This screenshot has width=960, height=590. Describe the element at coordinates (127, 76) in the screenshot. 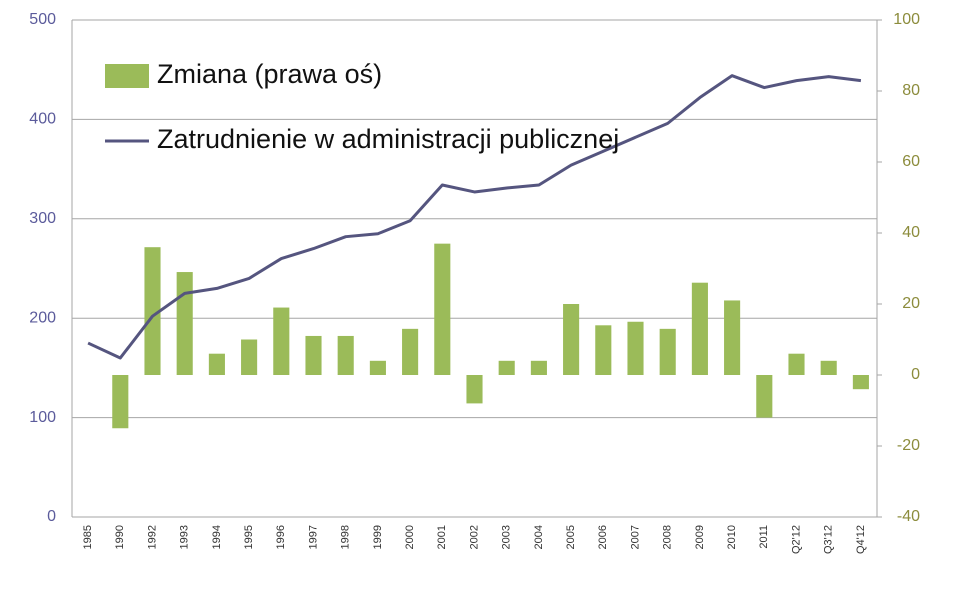

I see `legend-swatch` at that location.